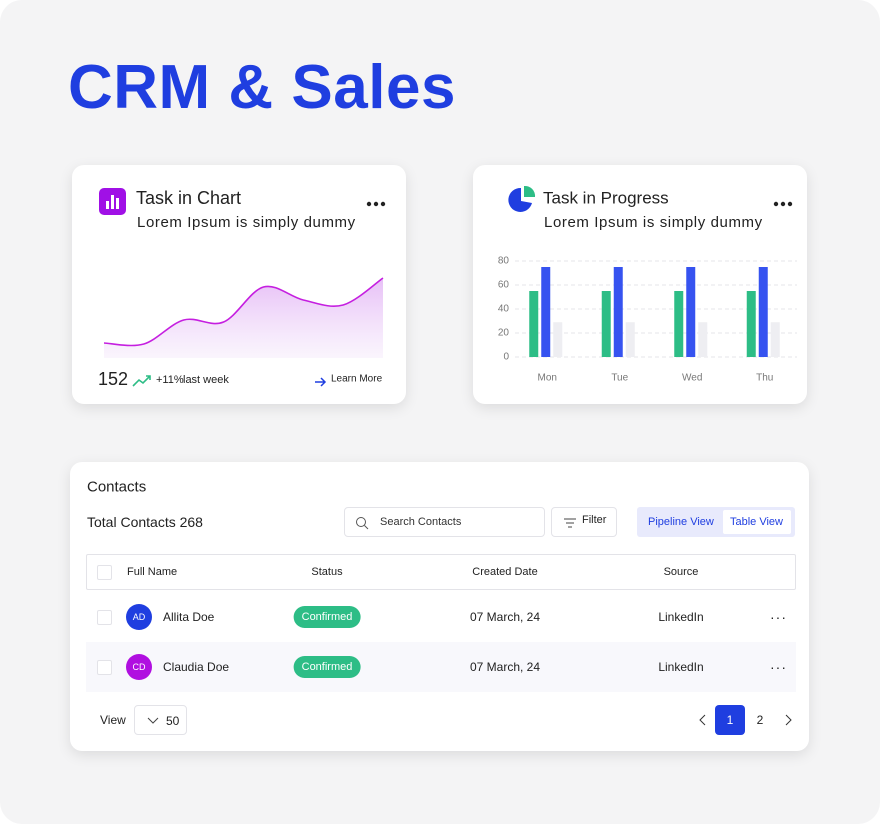  Describe the element at coordinates (730, 720) in the screenshot. I see `page-button: 1` at that location.